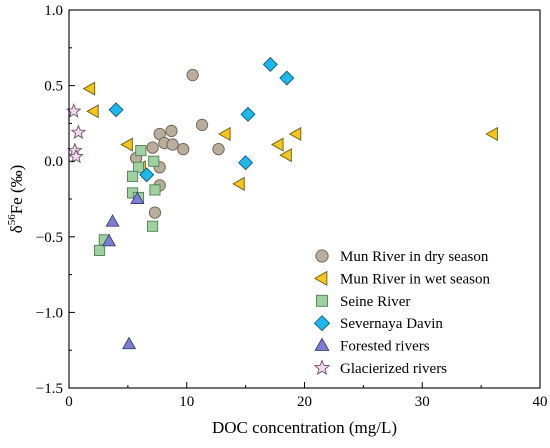  I want to click on y-tick-label: 1.0, so click(53, 11).